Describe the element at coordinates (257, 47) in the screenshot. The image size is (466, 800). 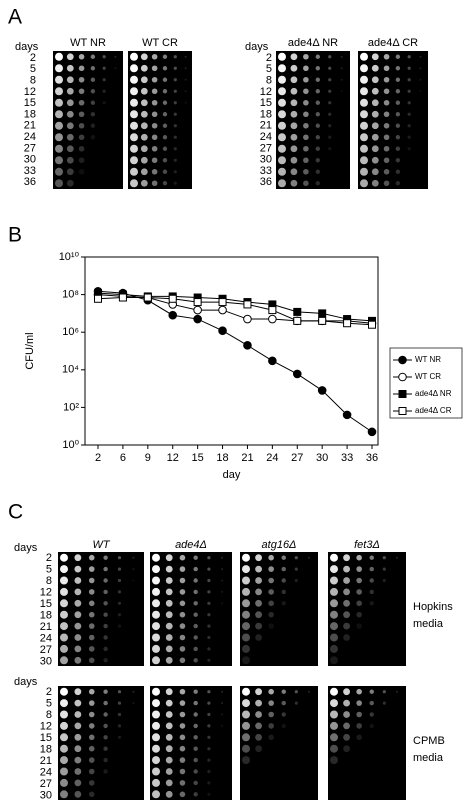
I see `days-label: days` at that location.